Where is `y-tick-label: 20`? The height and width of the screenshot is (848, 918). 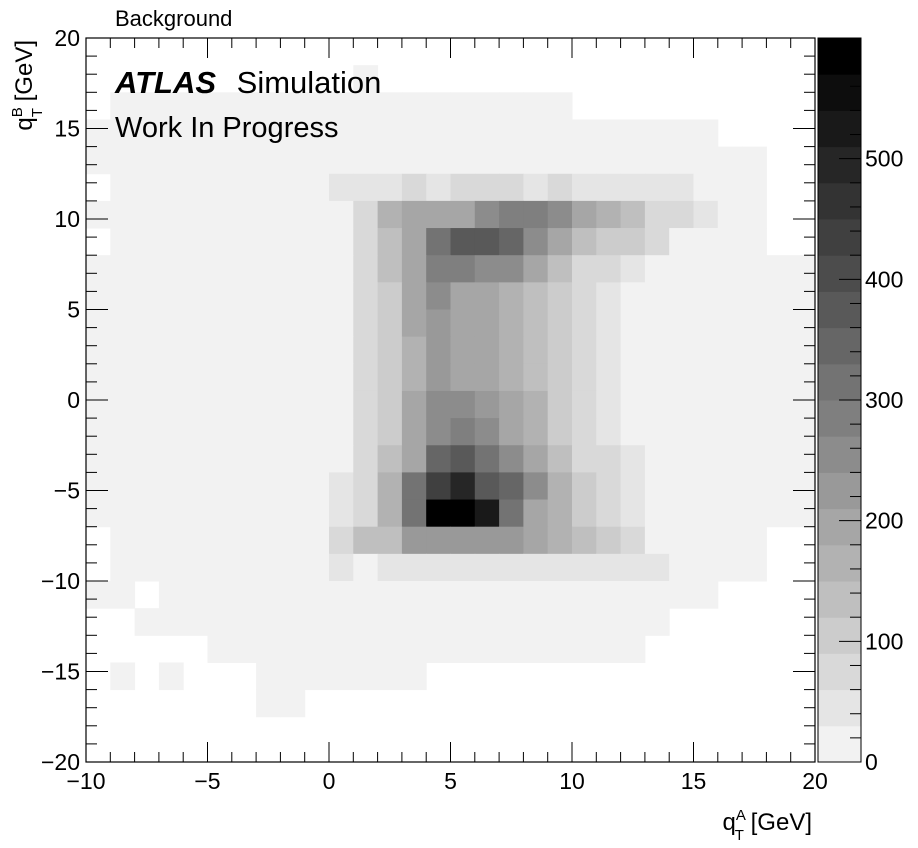
y-tick-label: 20 is located at coordinates (67, 38).